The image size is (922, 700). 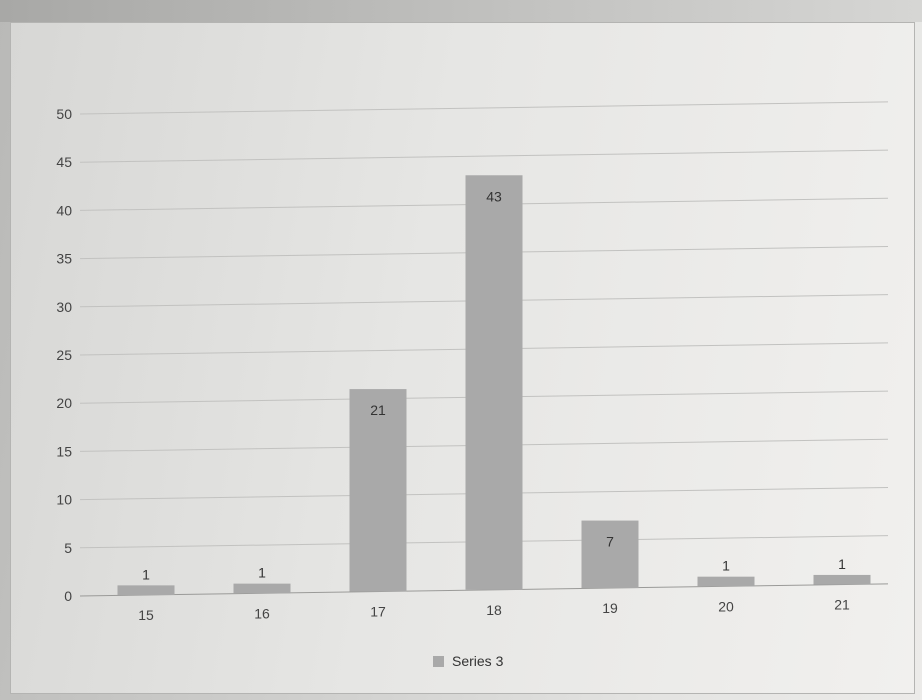 I want to click on x-tick-label-21: 21, so click(x=842, y=605).